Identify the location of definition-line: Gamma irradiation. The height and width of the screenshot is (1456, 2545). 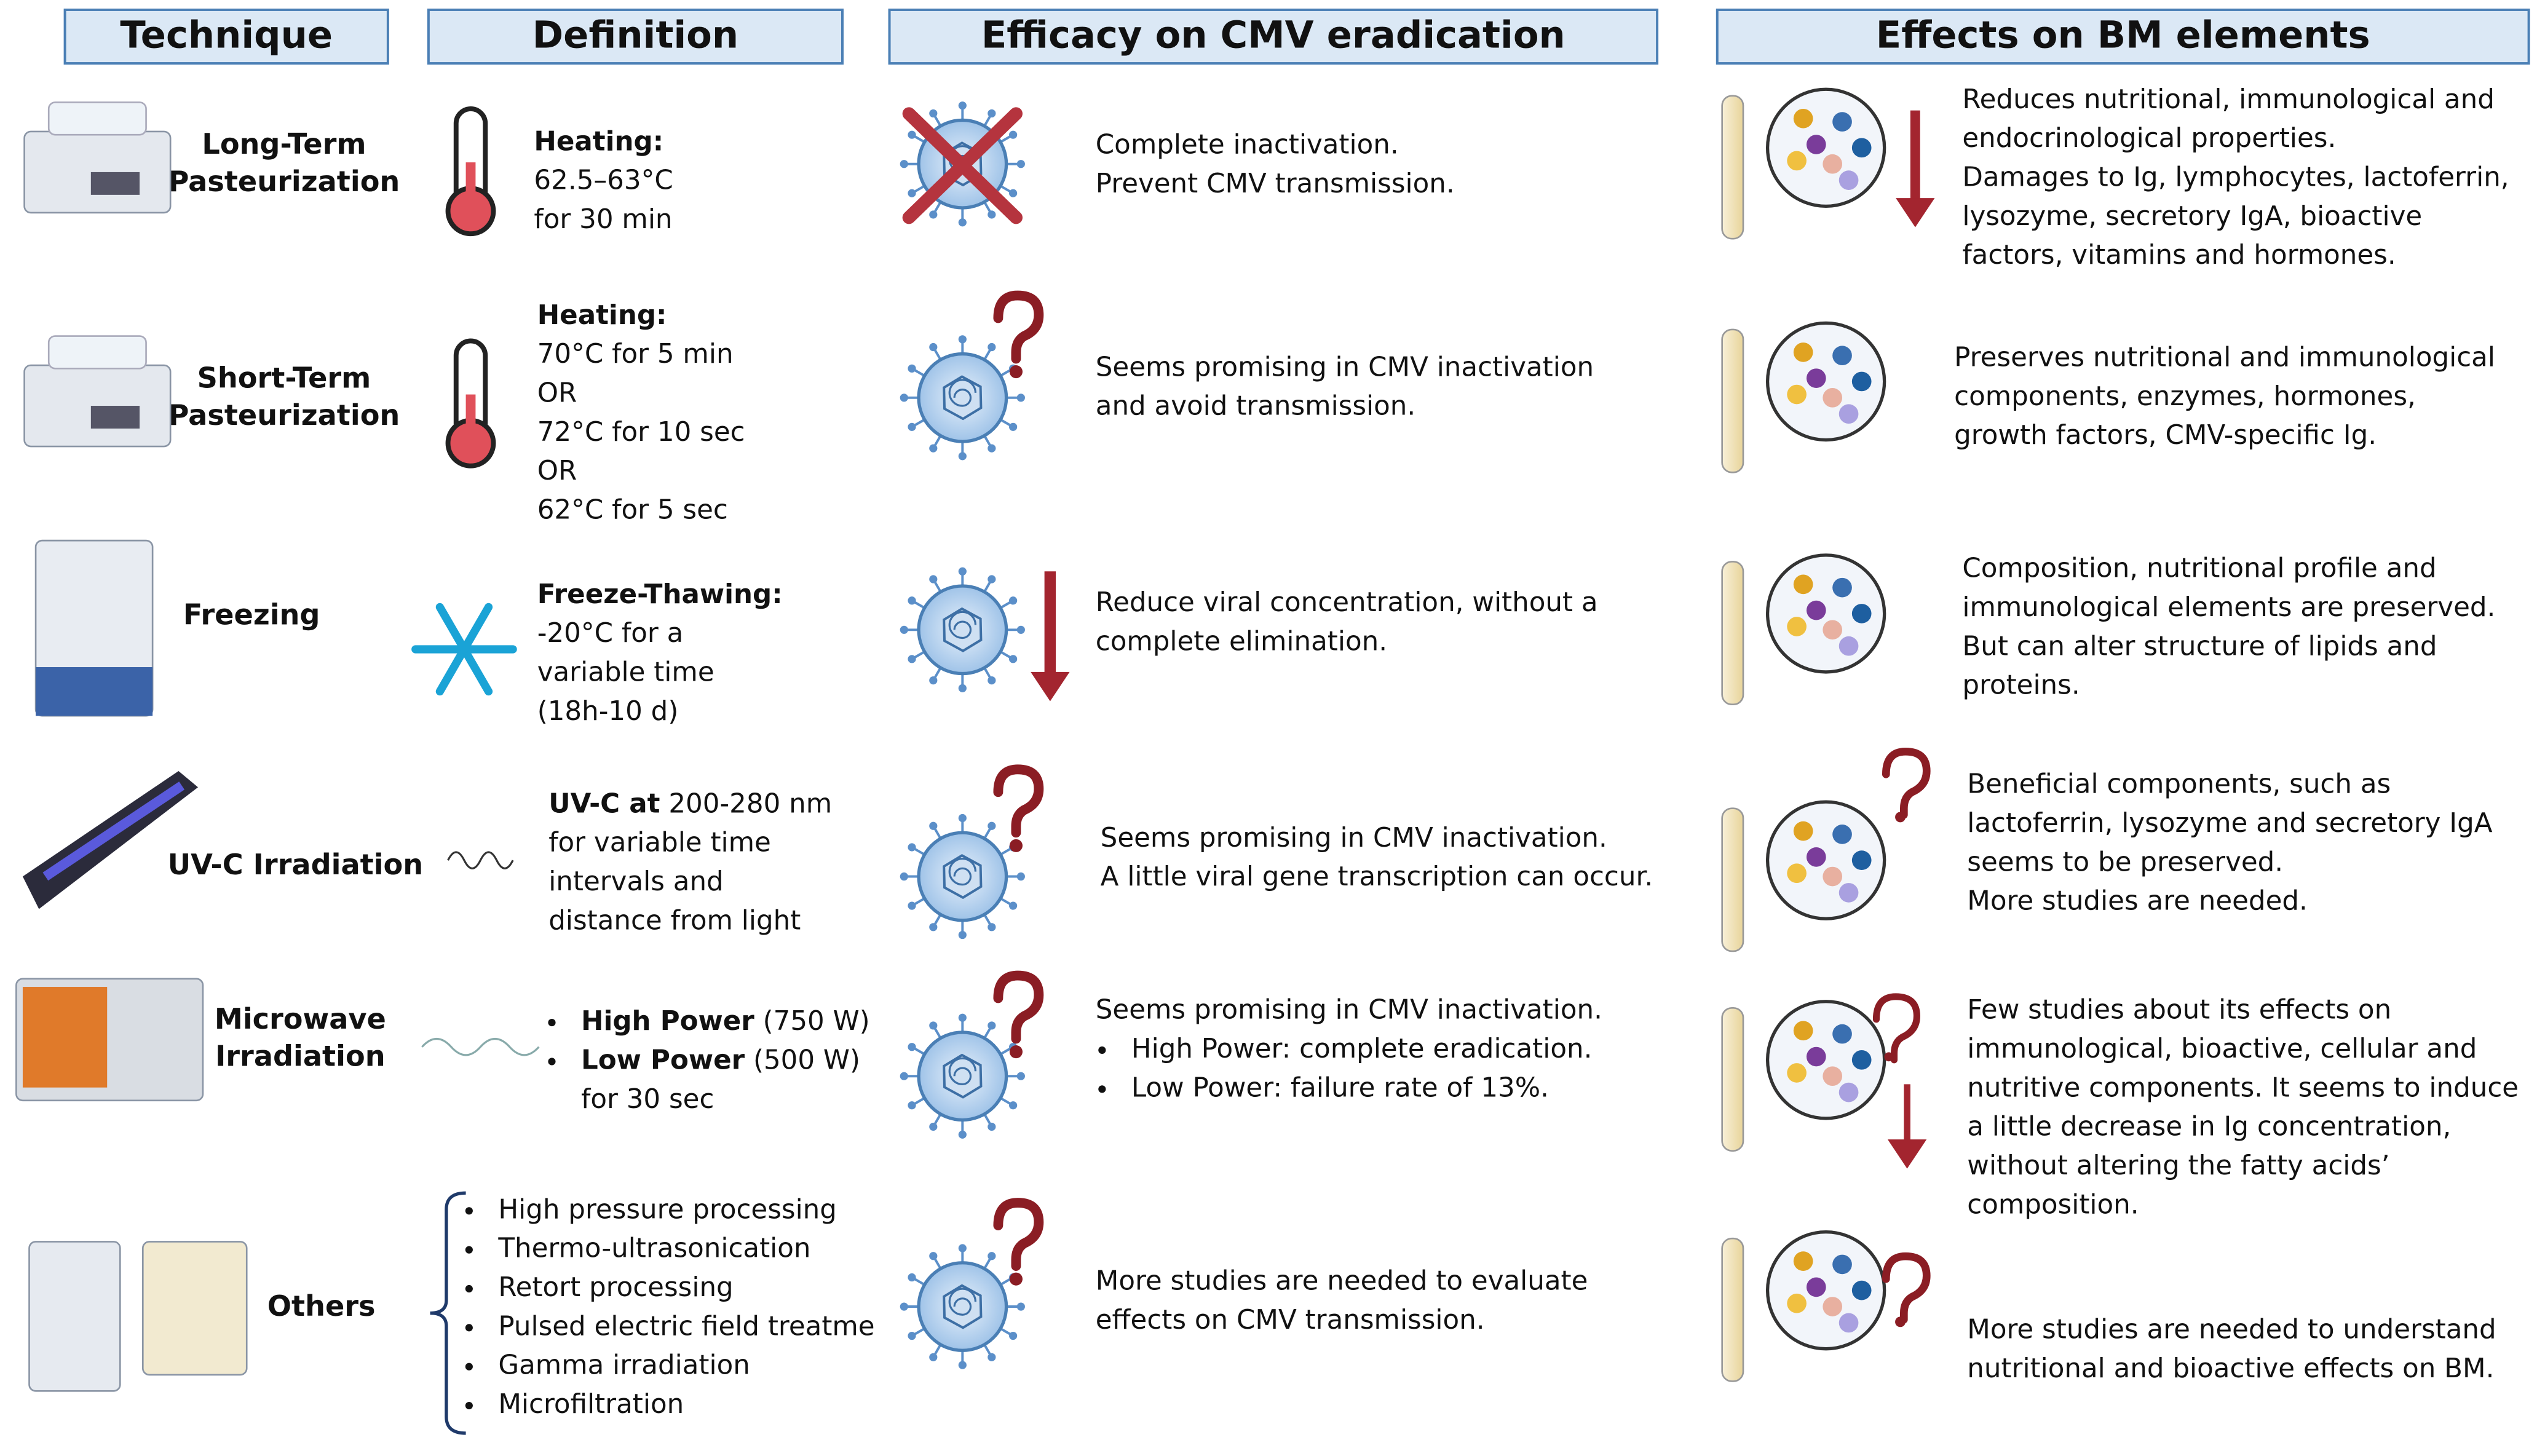
(624, 1365).